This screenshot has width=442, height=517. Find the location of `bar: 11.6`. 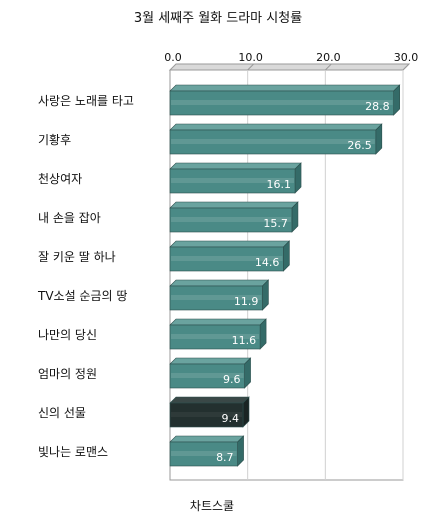

bar: 11.6 is located at coordinates (218, 334).